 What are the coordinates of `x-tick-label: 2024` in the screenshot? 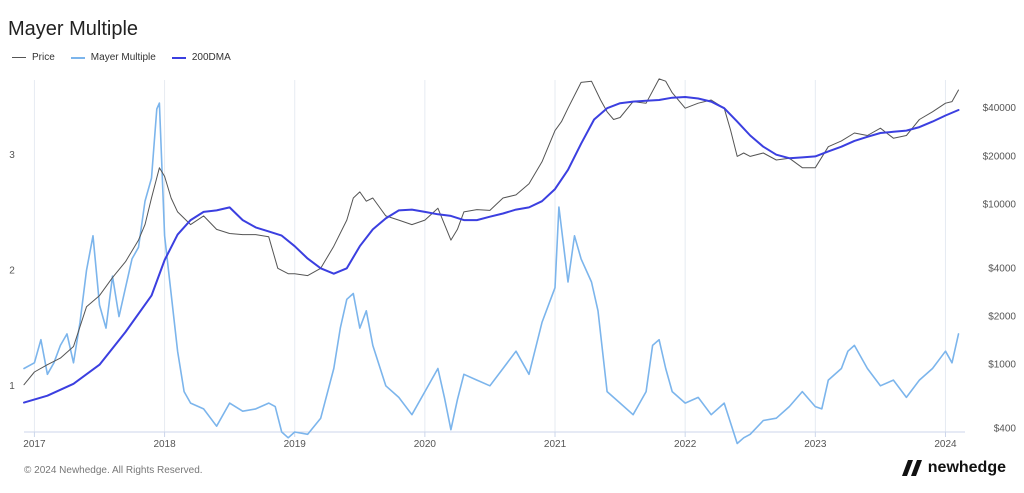 It's located at (945, 444).